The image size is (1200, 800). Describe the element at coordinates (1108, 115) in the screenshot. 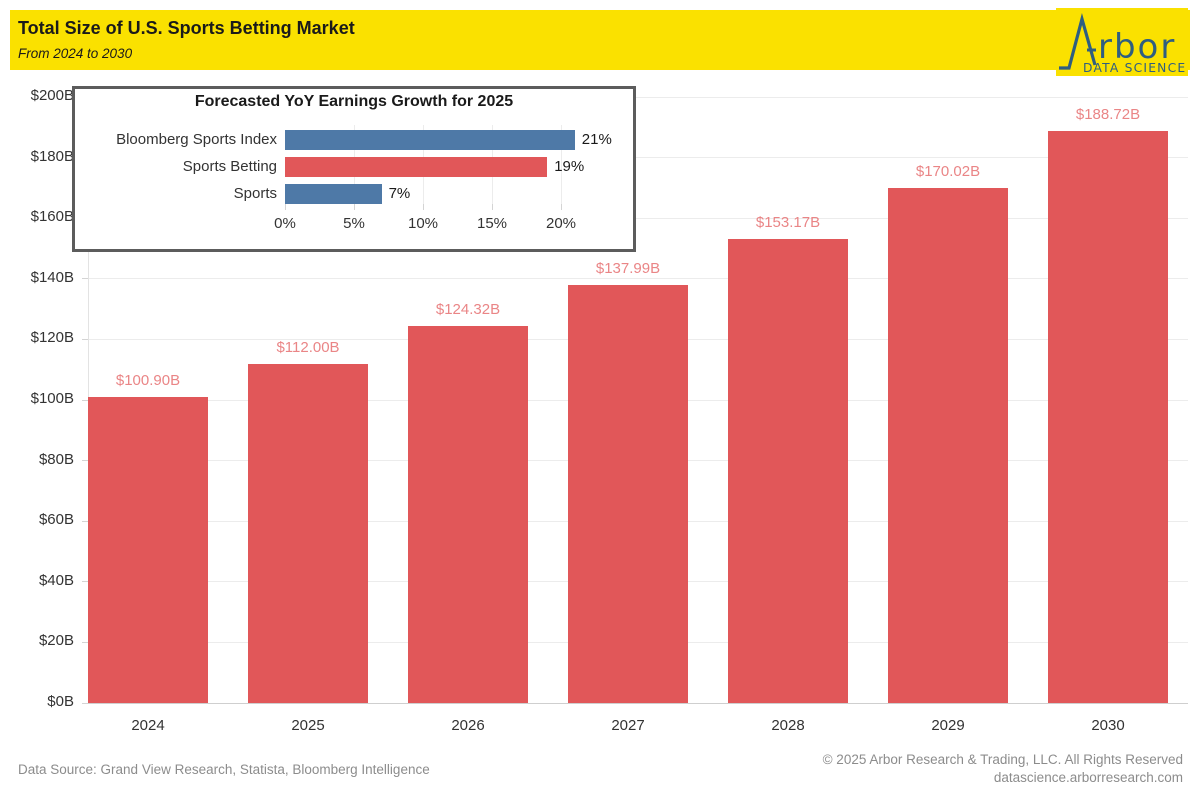

I see `bar-value-label: $188.72B` at that location.